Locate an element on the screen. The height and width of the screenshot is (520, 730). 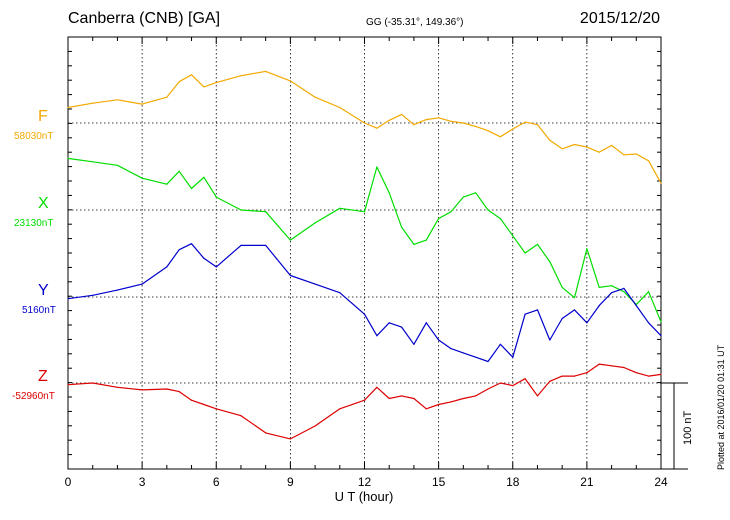
x-tick-label-21: 21 is located at coordinates (587, 482).